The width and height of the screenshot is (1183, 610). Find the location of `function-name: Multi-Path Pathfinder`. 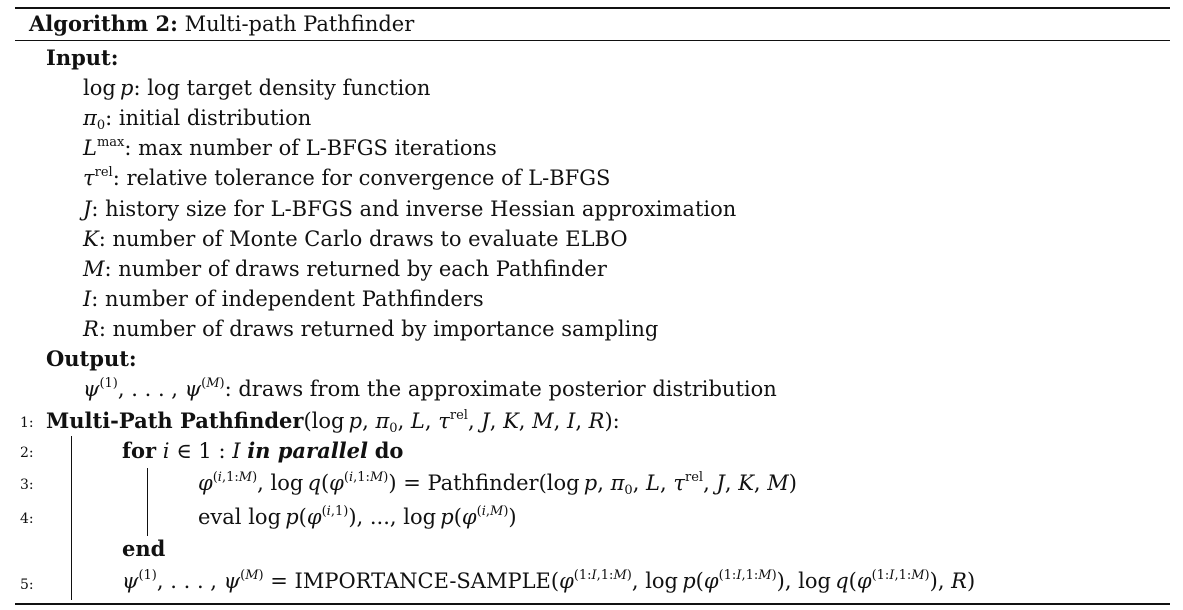

function-name: Multi-Path Pathfinder is located at coordinates (175, 420).